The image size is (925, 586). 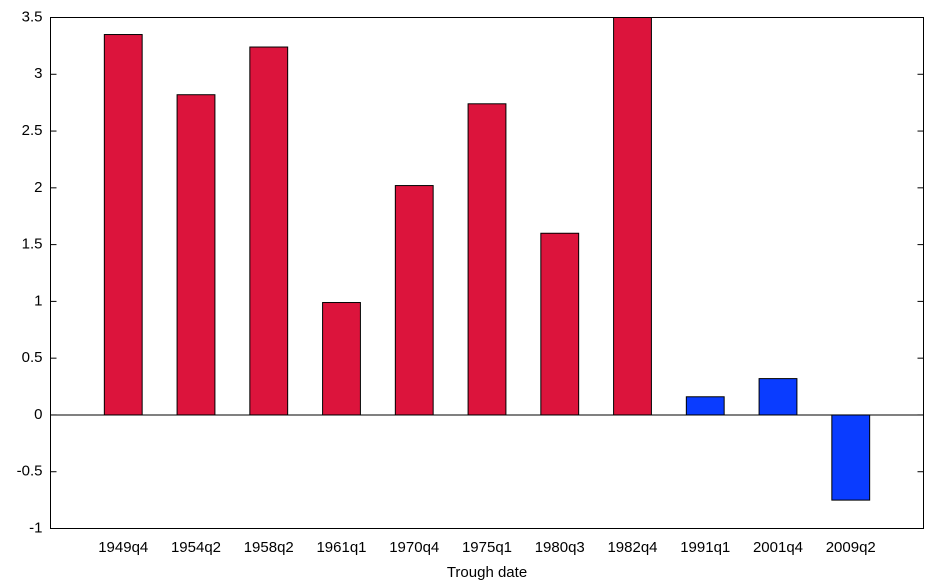 What do you see at coordinates (123, 547) in the screenshot?
I see `x-tick-label: 1949q4` at bounding box center [123, 547].